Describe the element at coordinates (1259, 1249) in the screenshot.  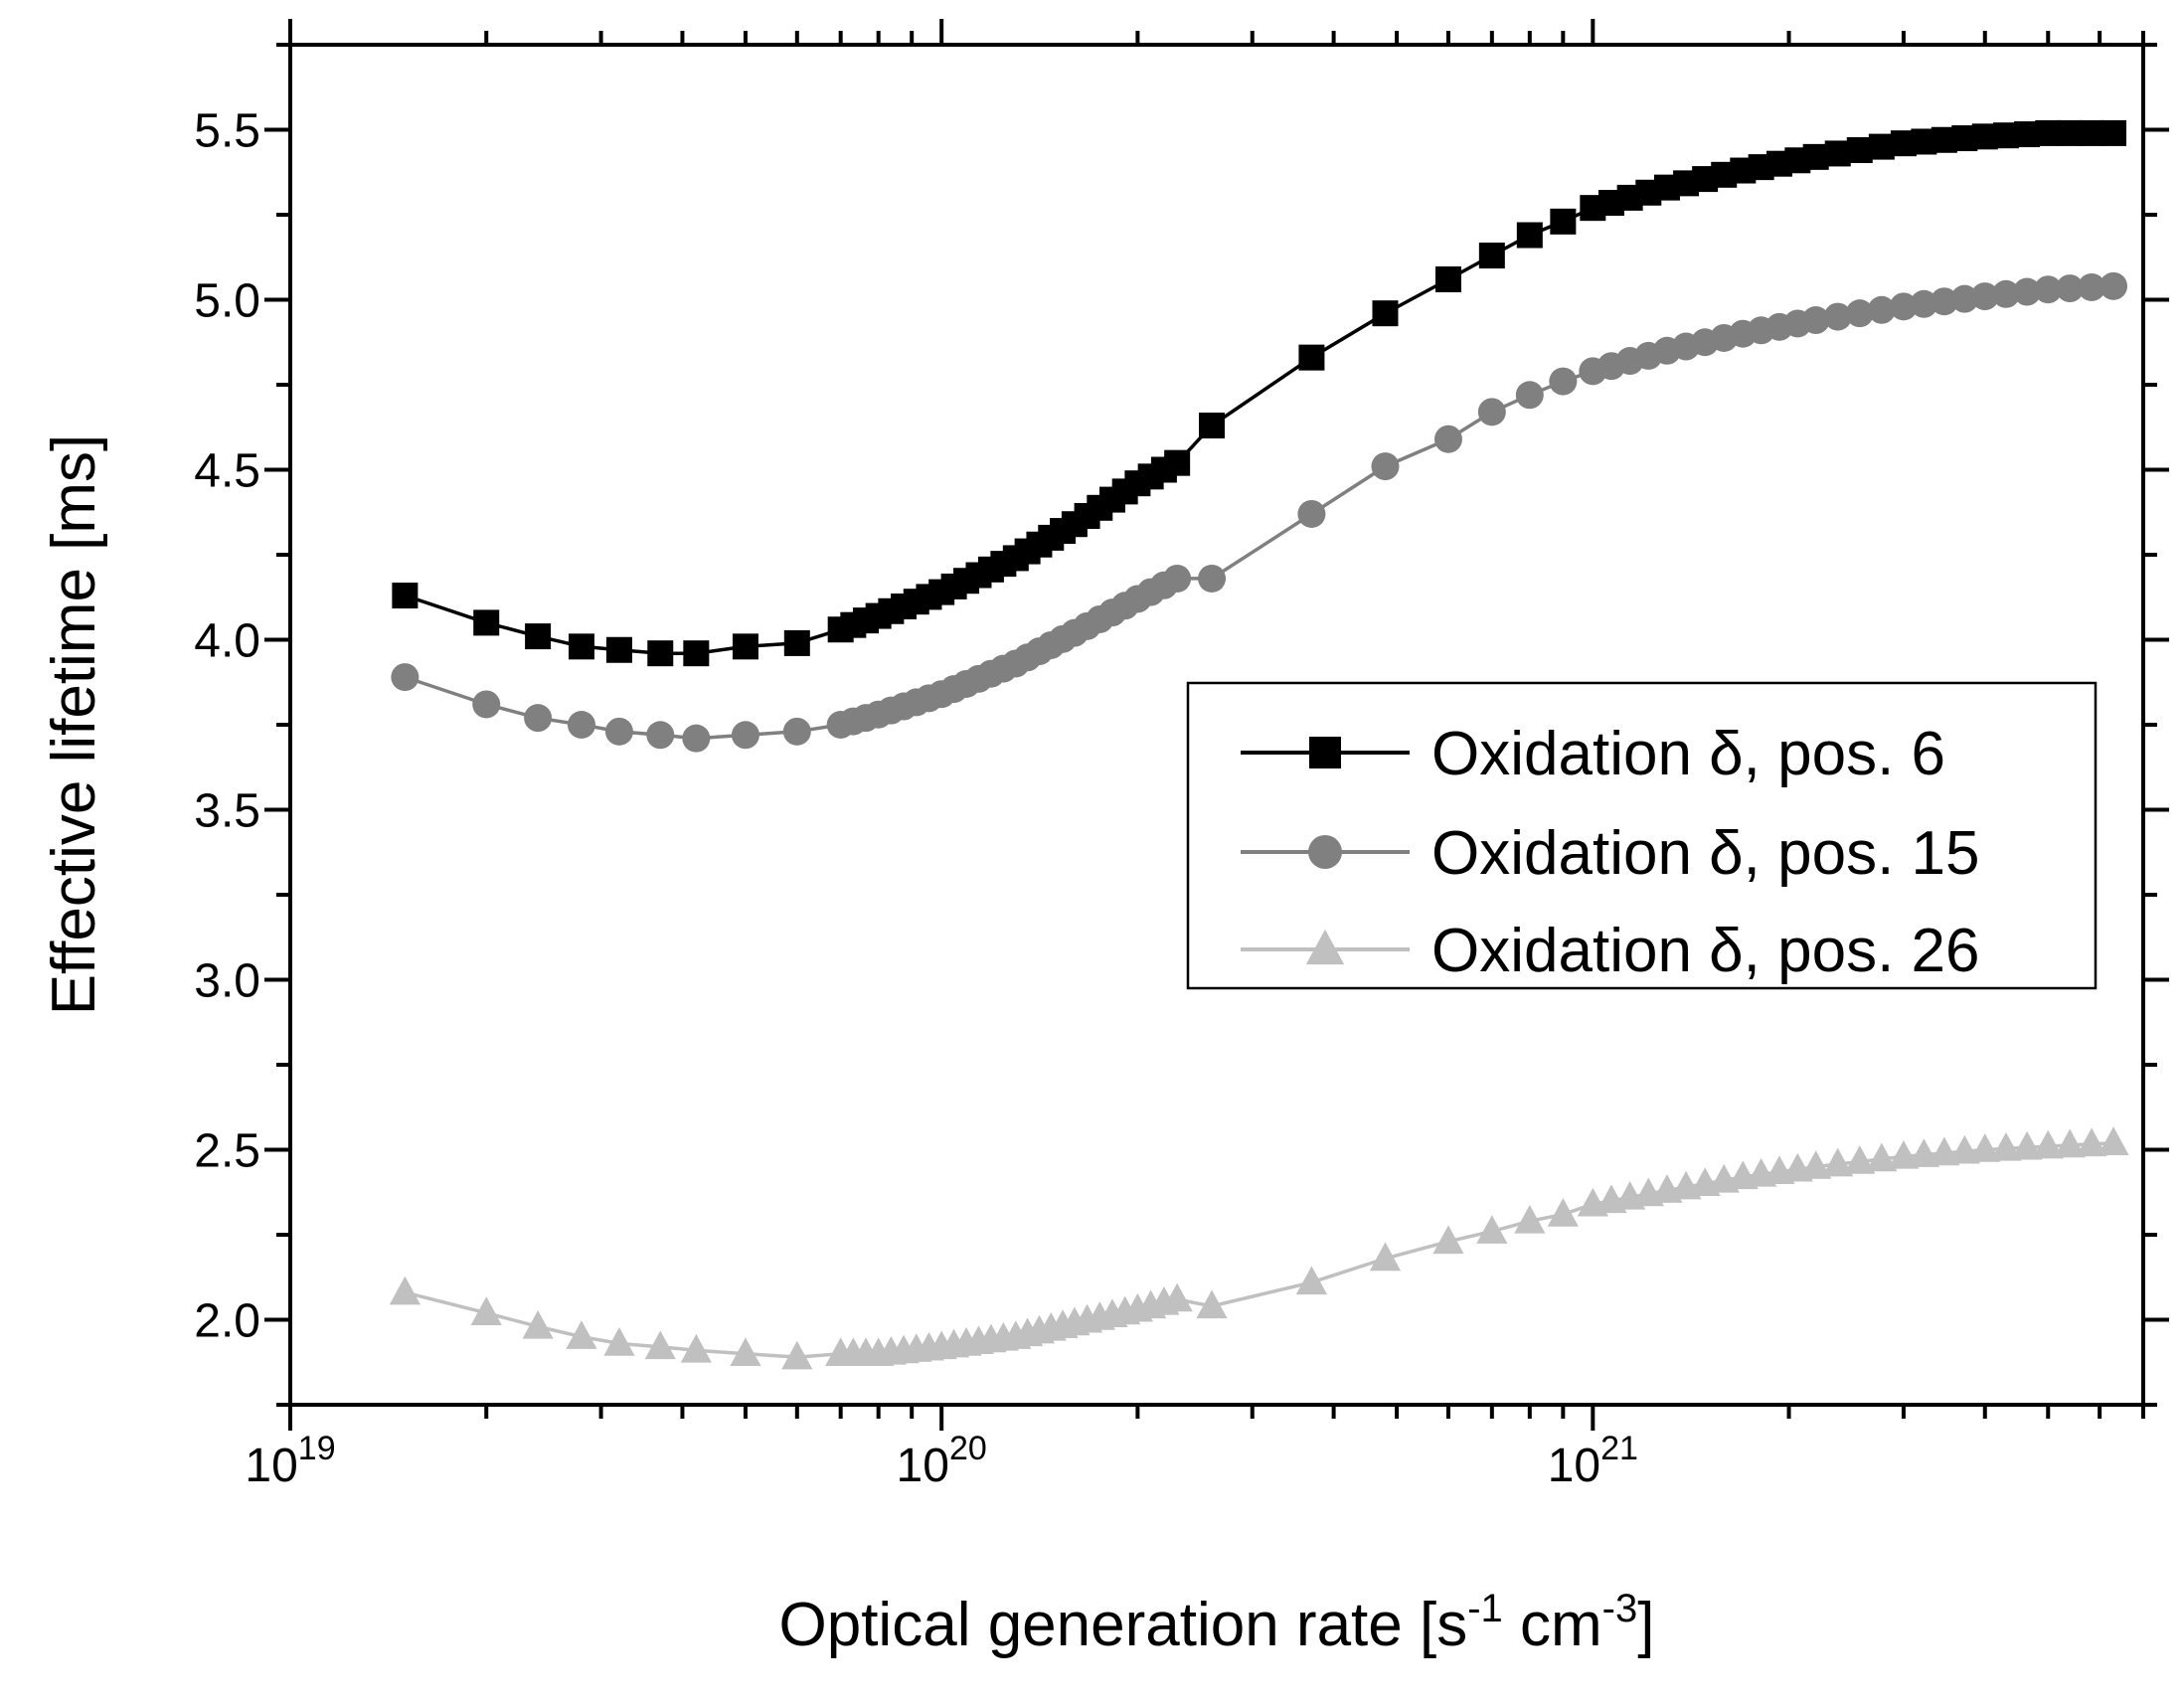
I see `series-line` at that location.